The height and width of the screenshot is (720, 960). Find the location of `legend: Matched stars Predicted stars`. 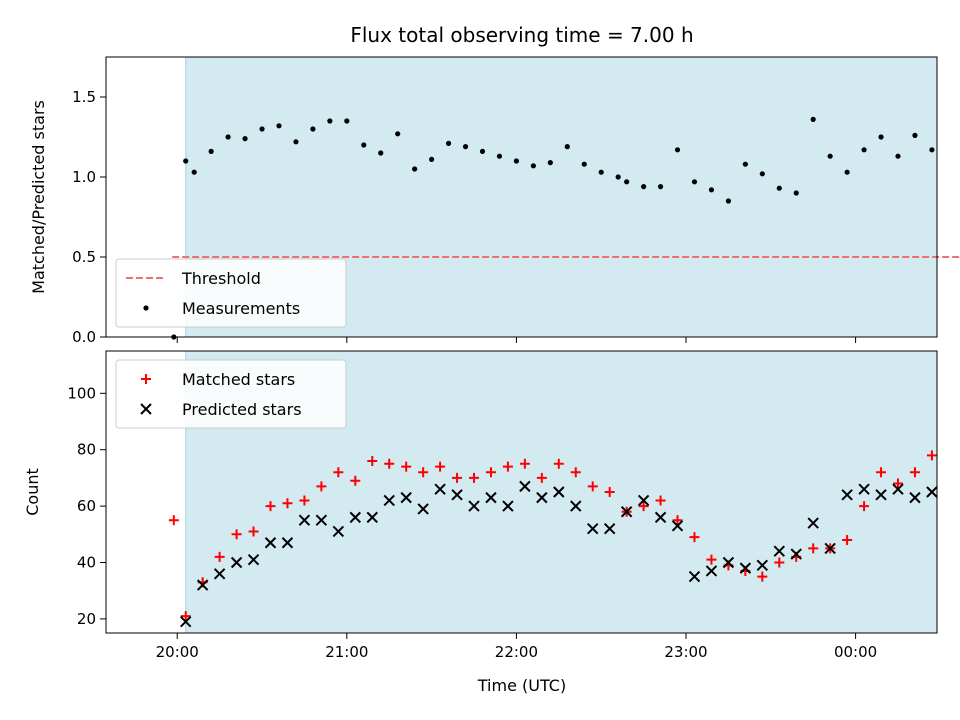

legend: Matched stars Predicted stars is located at coordinates (231, 394).